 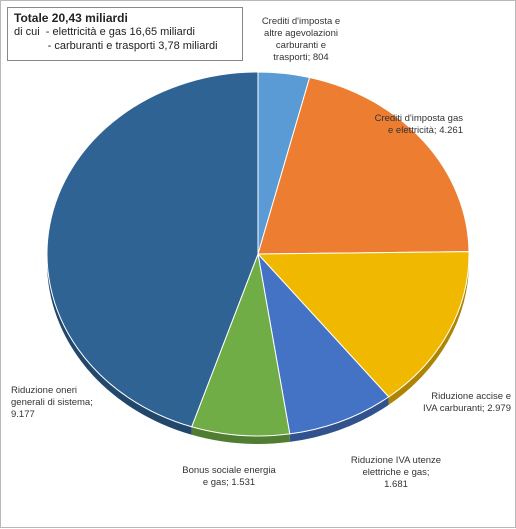 What do you see at coordinates (241, 344) in the screenshot?
I see `pie-slice-bonus-sociale-energia-e-gas` at bounding box center [241, 344].